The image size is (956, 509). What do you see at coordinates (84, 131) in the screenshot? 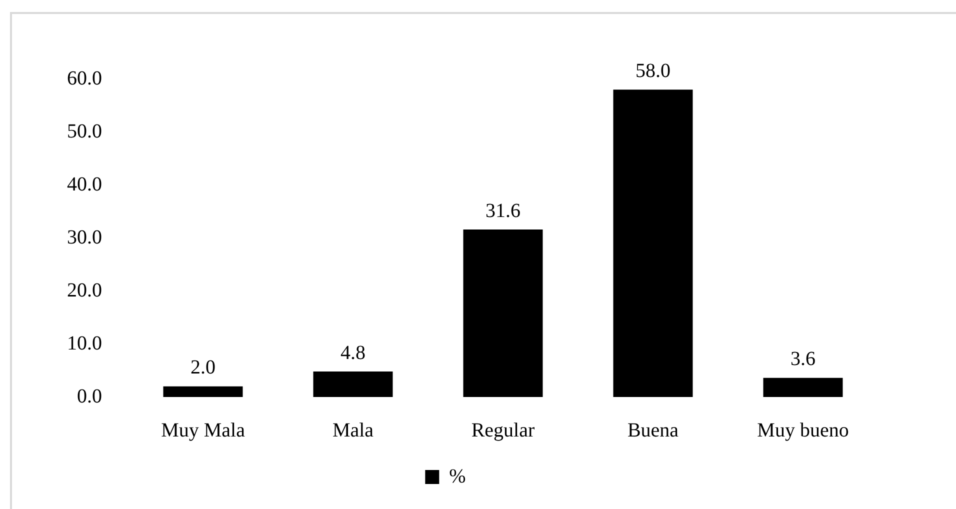
I see `y-tick-label: 50.0` at bounding box center [84, 131].